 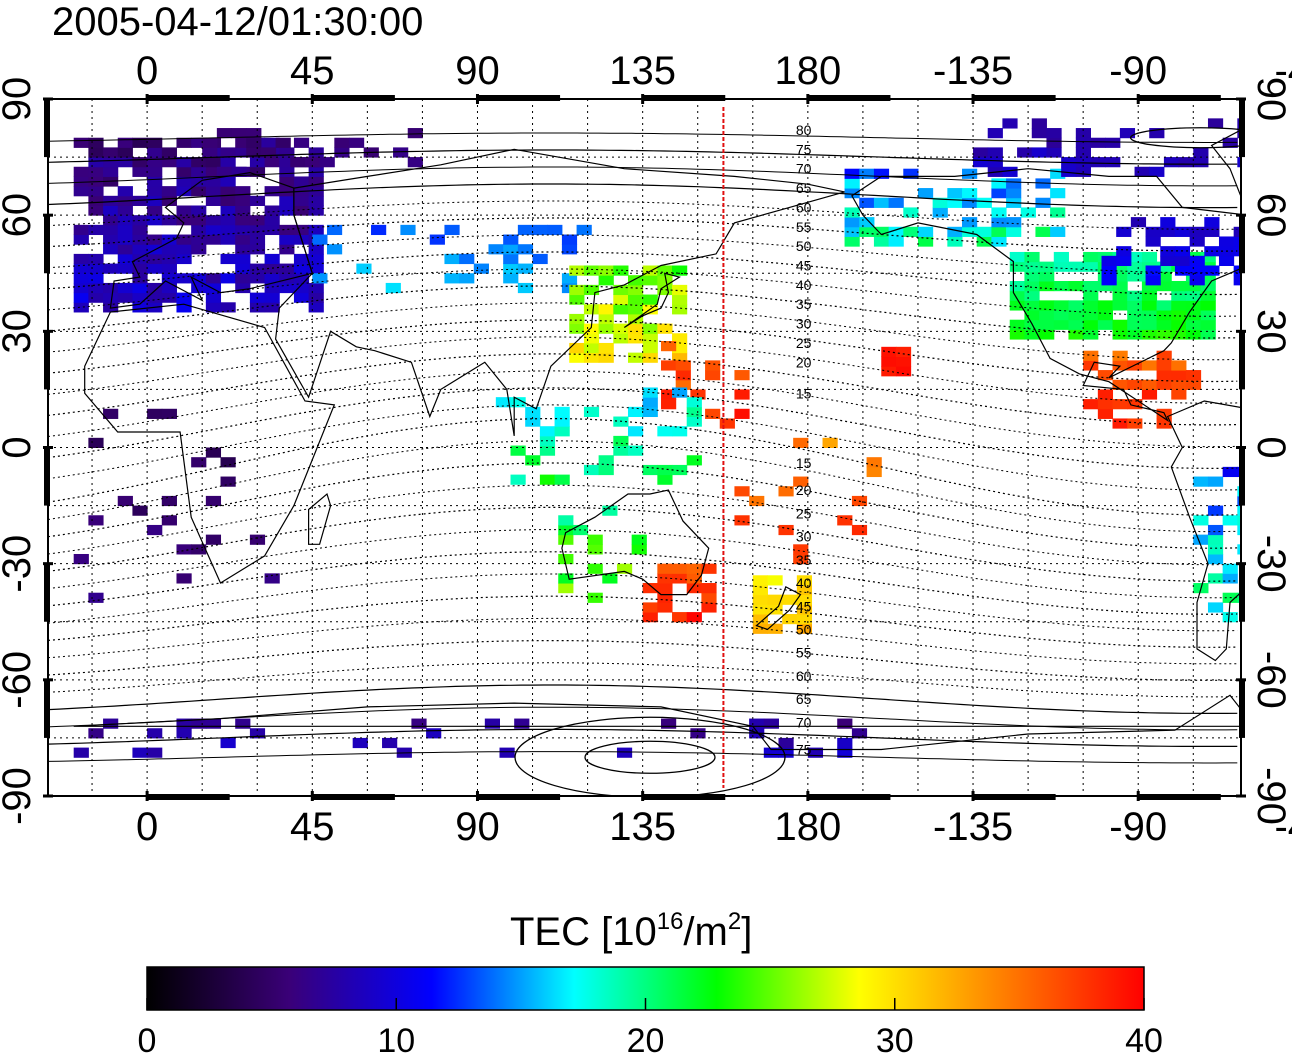 I want to click on contour-label: 35, so click(x=804, y=560).